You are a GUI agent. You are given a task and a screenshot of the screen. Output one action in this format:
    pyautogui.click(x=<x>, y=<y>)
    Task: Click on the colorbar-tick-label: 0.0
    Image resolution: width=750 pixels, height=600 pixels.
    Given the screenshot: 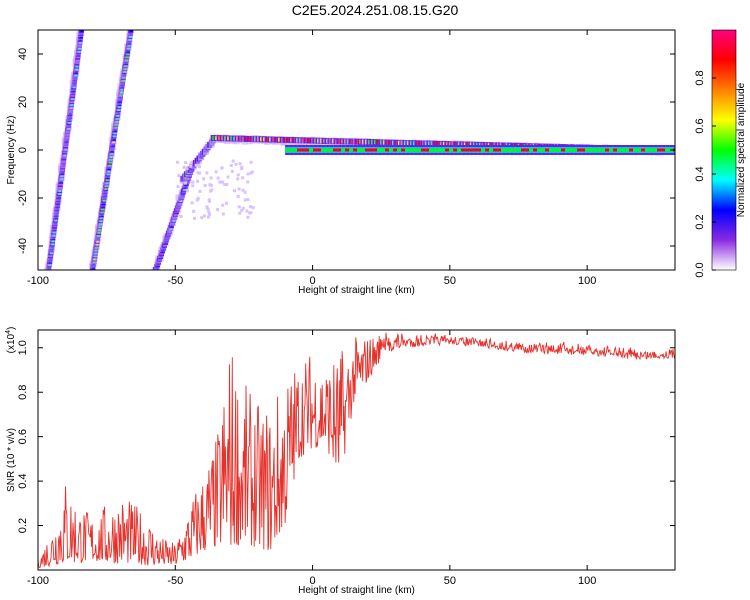 What is the action you would take?
    pyautogui.click(x=700, y=269)
    